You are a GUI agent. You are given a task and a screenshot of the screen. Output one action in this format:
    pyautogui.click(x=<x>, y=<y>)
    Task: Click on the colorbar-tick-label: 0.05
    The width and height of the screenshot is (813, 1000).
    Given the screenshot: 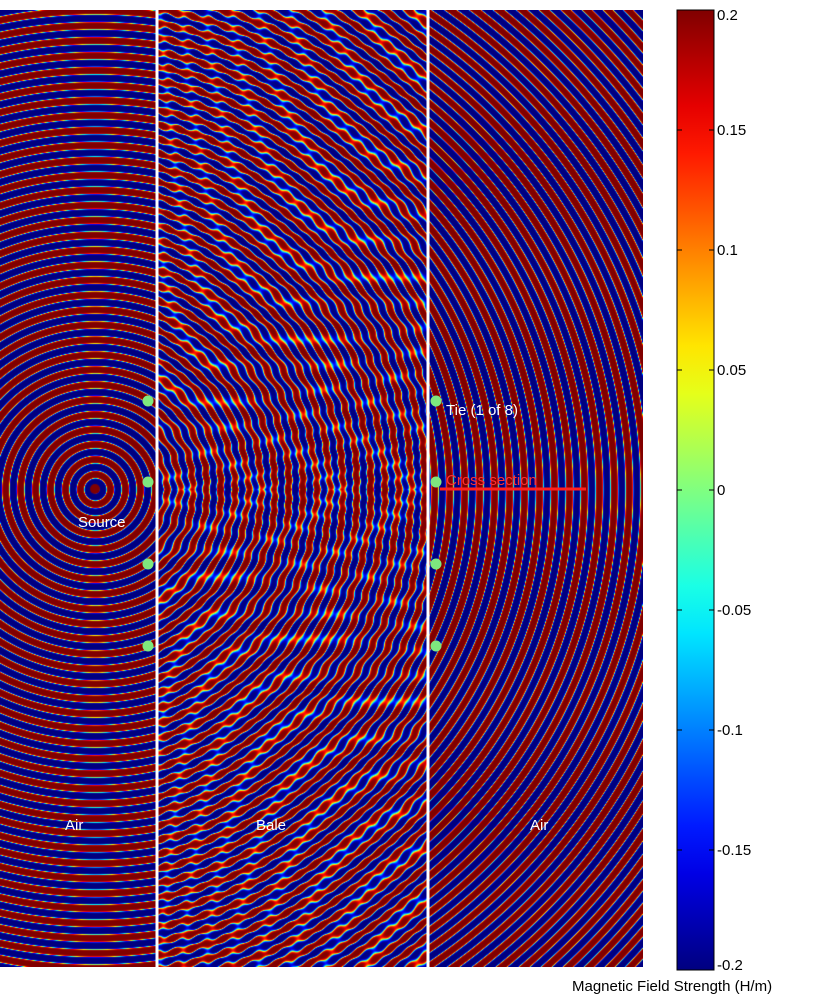 What is the action you would take?
    pyautogui.click(x=731, y=370)
    